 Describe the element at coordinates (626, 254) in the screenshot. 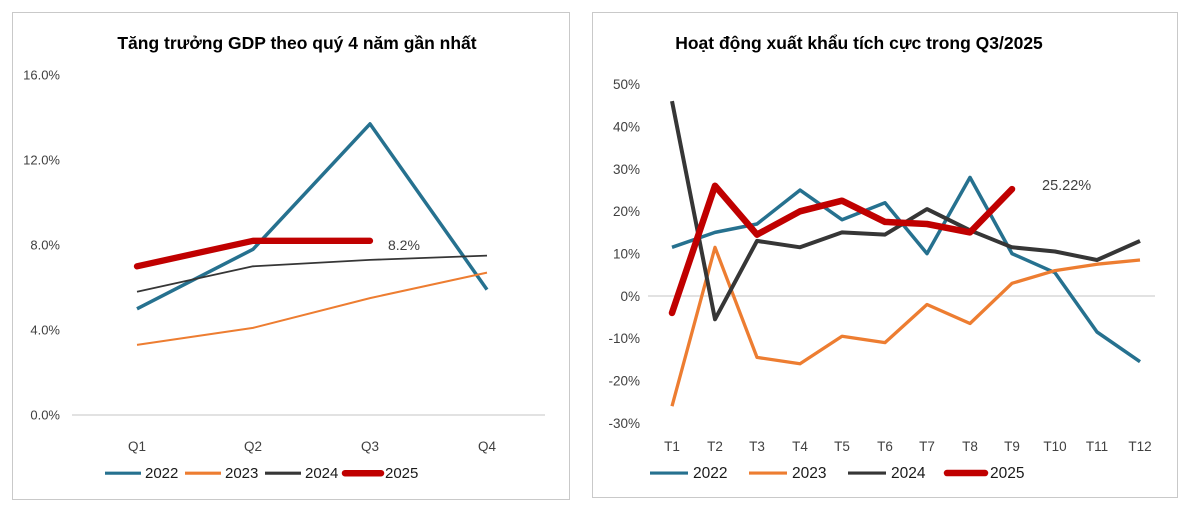

I see `y-axis-tick-label: 10%` at that location.